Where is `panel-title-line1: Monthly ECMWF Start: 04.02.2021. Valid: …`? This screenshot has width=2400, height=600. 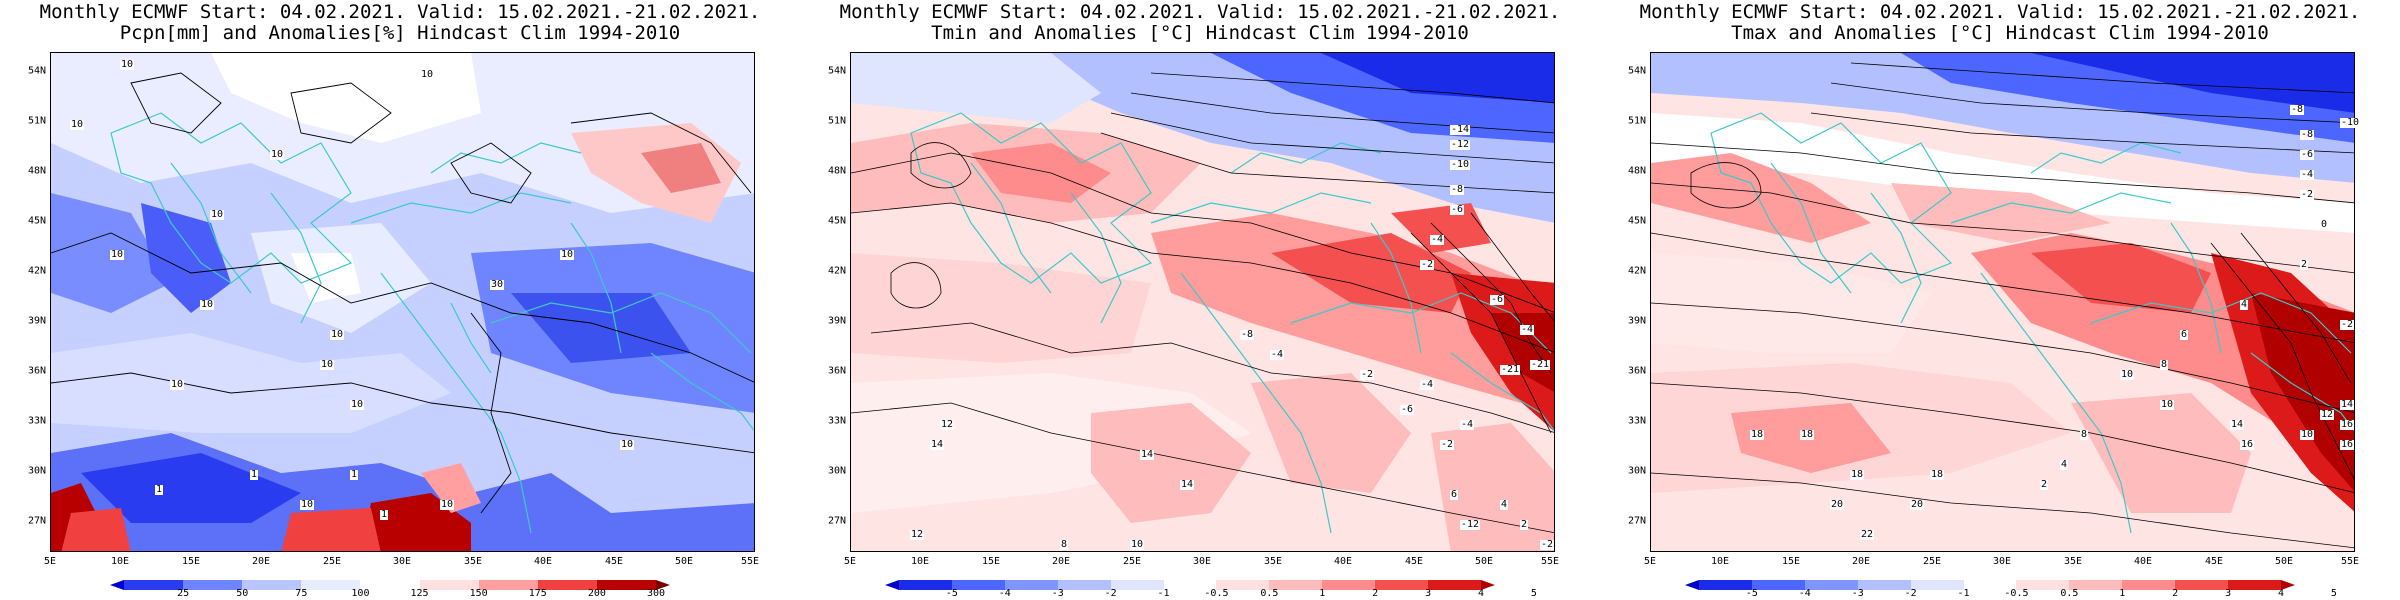
panel-title-line1: Monthly ECMWF Start: 04.02.2021. Valid: … is located at coordinates (1200, 12).